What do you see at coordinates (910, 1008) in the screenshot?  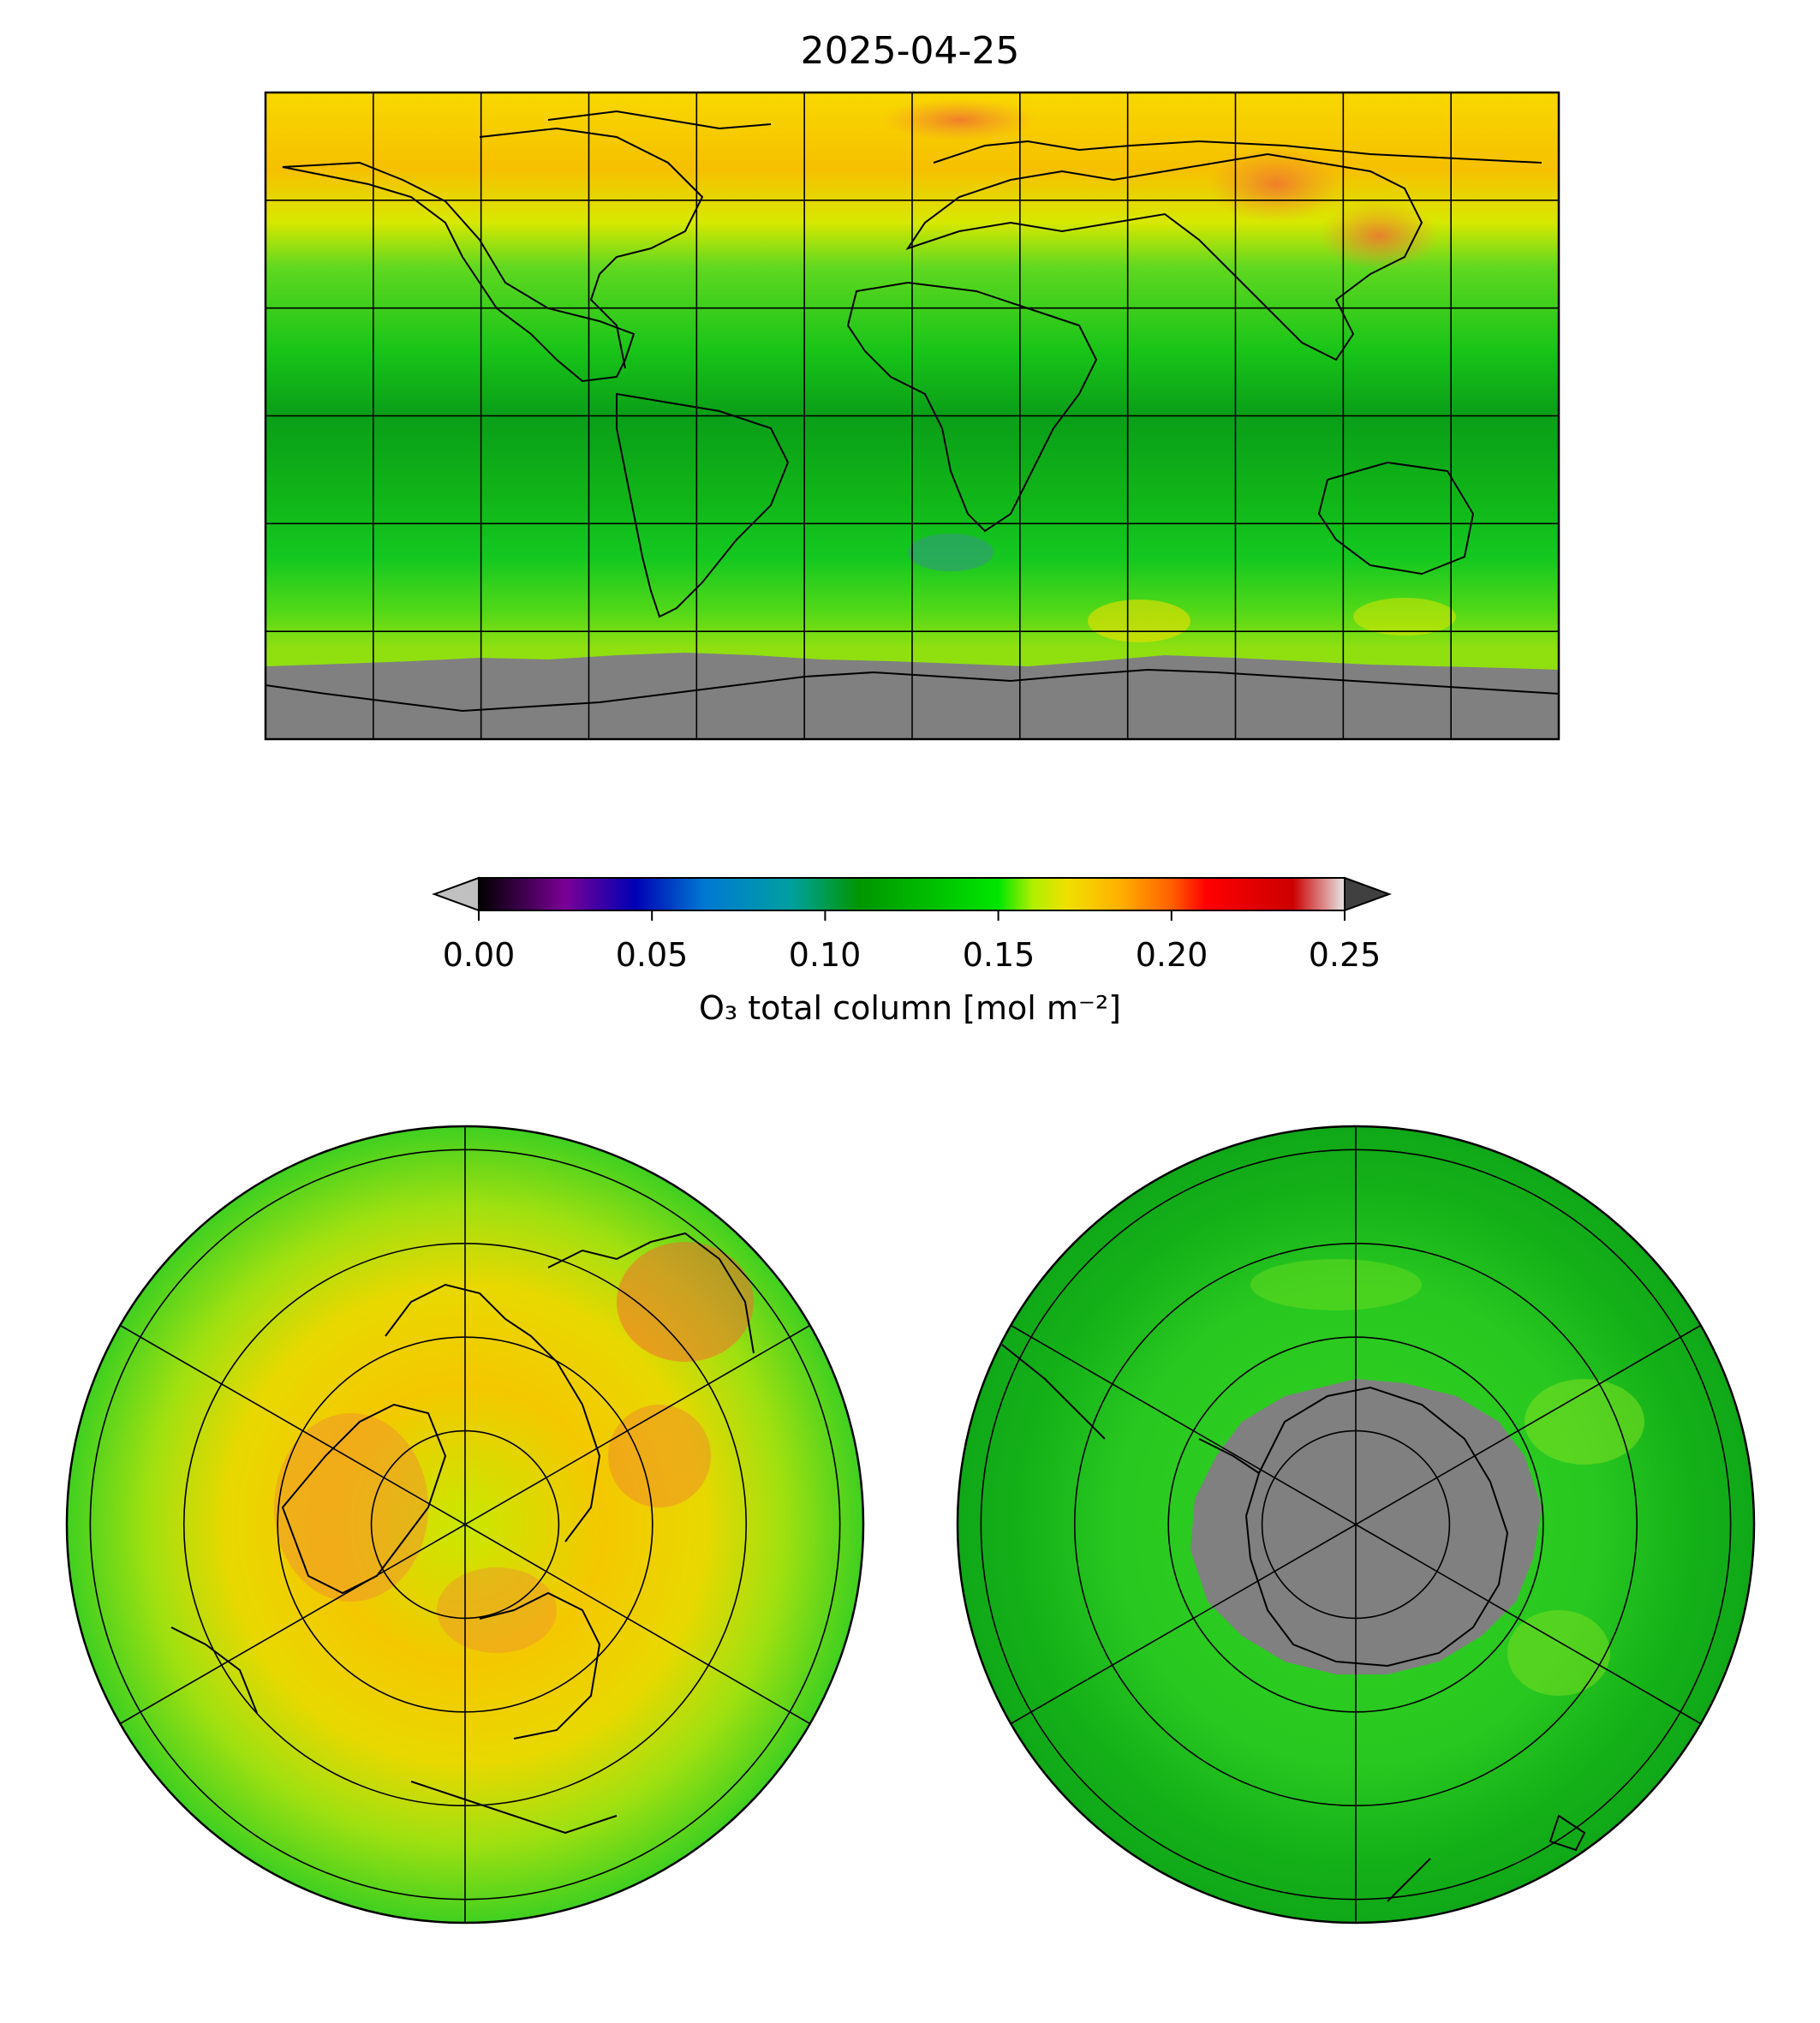 I see `colorbar-label: O₃ total column [mol m⁻²]` at bounding box center [910, 1008].